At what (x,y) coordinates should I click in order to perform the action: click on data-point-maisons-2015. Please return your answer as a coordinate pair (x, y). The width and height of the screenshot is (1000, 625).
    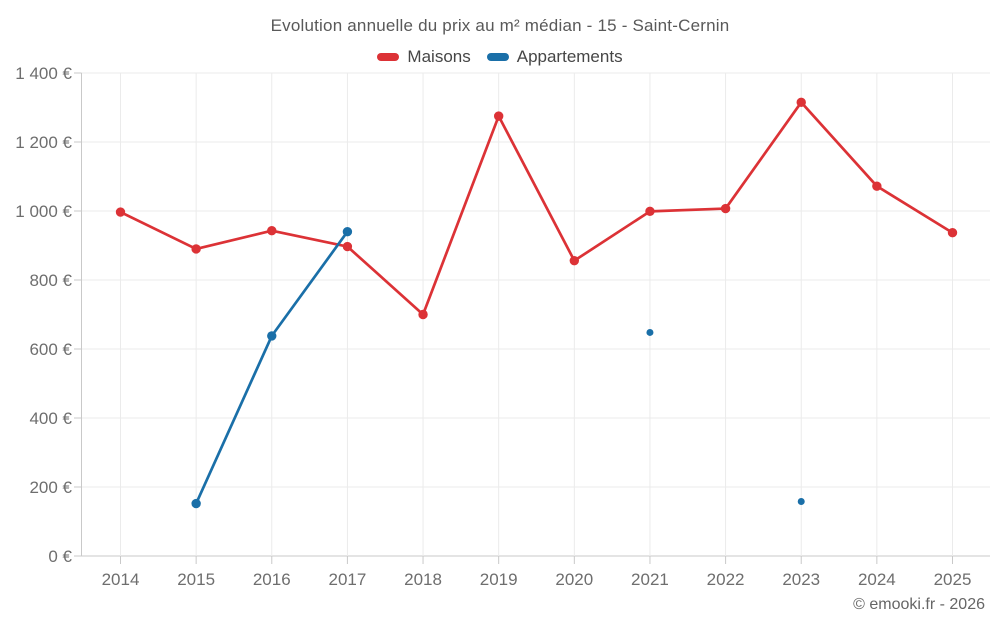
    Looking at the image, I should click on (196, 249).